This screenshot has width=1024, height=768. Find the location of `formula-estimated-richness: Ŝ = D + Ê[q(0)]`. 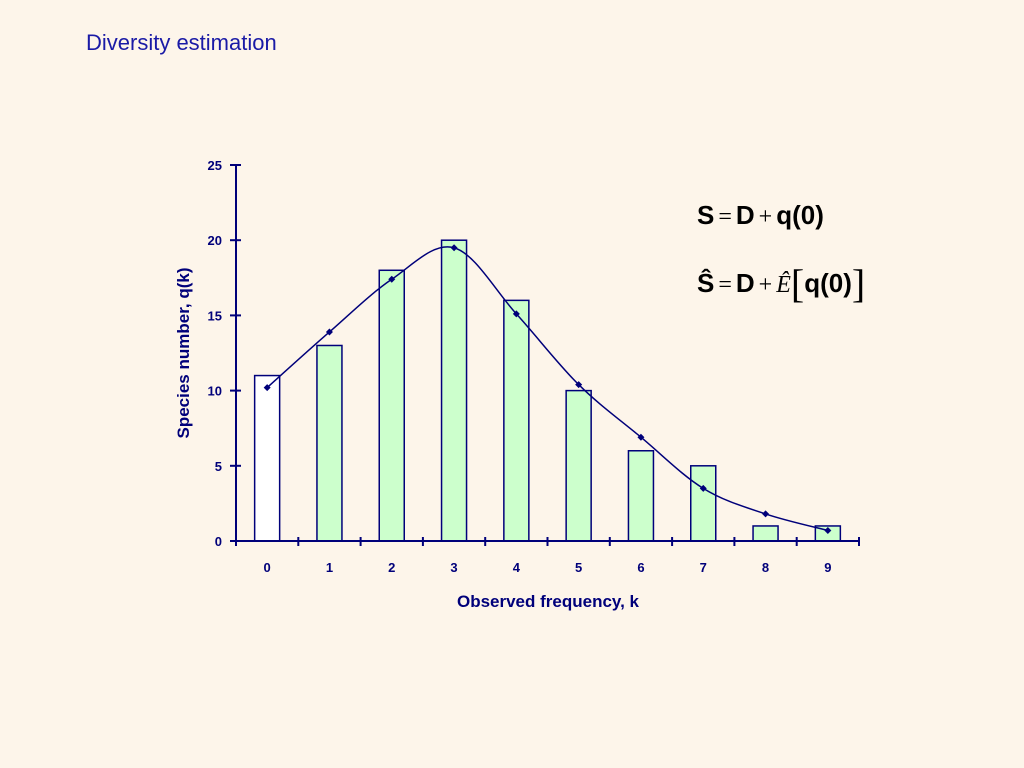

formula-estimated-richness: Ŝ = D + Ê[q(0)] is located at coordinates (781, 284).